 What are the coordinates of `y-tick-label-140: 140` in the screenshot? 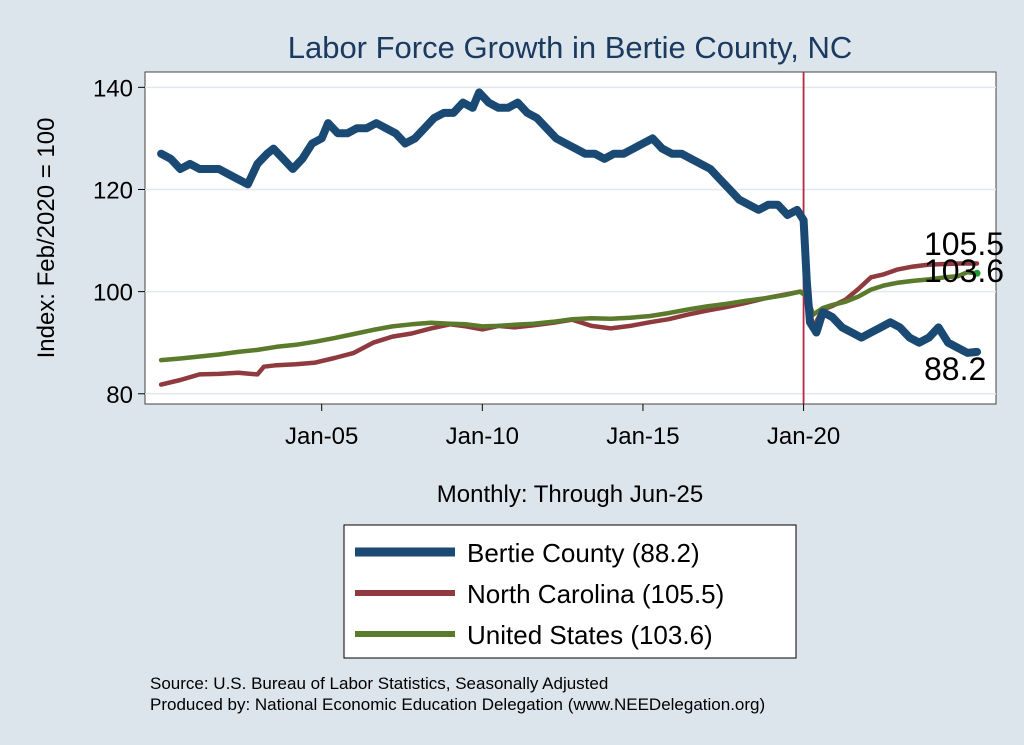 It's located at (113, 88).